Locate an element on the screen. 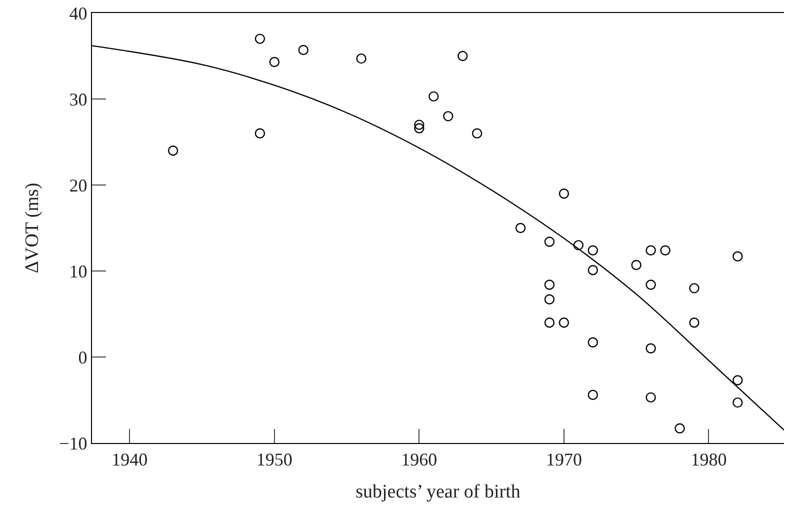  y-tick-label: 40 is located at coordinates (78, 13).